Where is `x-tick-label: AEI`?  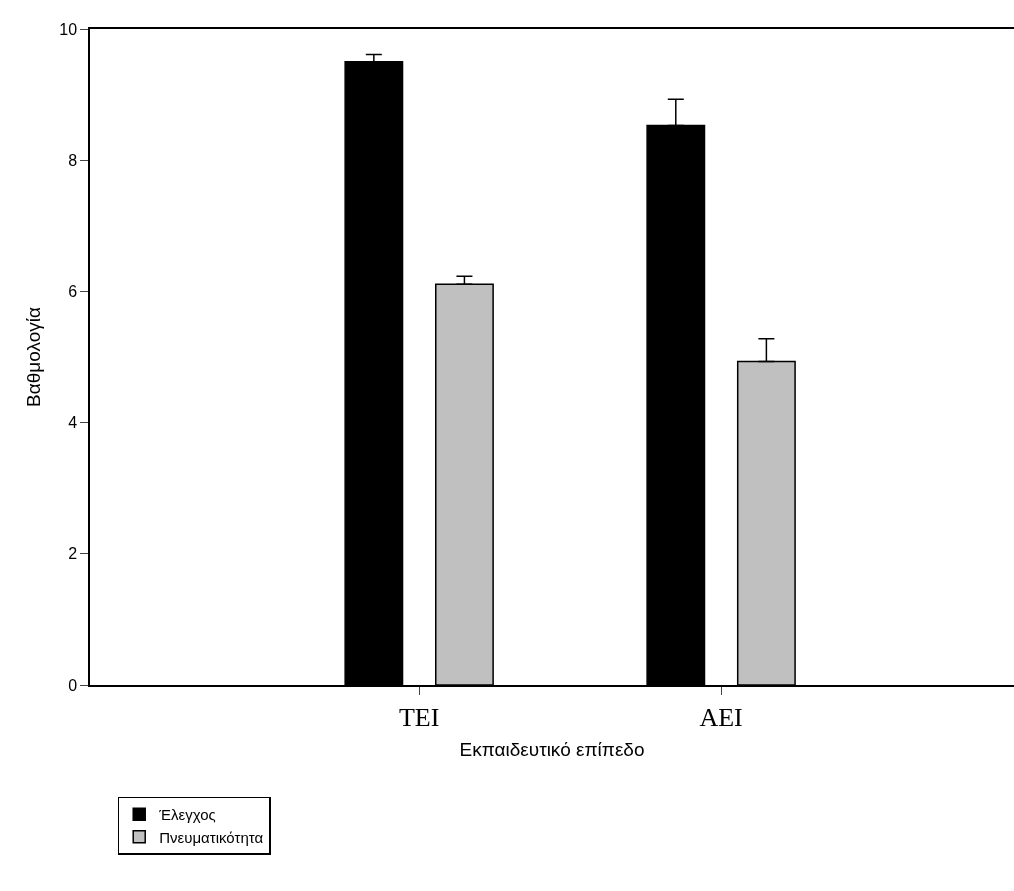 x-tick-label: AEI is located at coordinates (721, 717).